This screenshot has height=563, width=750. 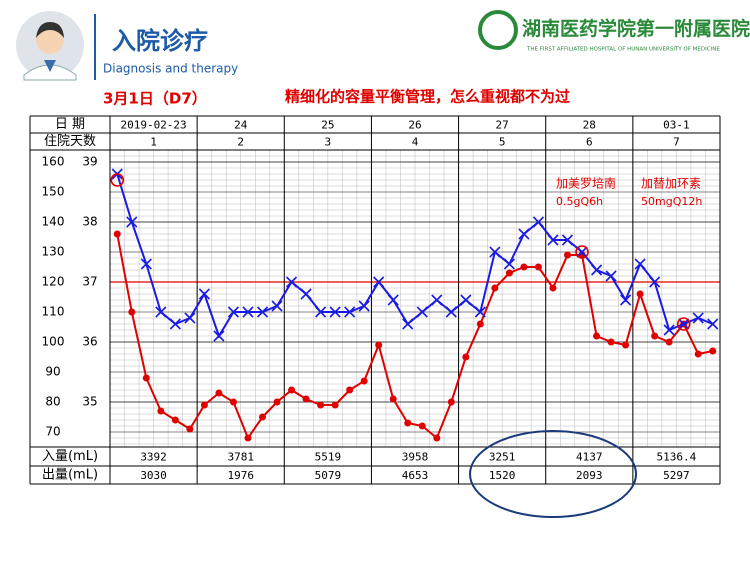 I want to click on table-cell: 3781, so click(x=240, y=457).